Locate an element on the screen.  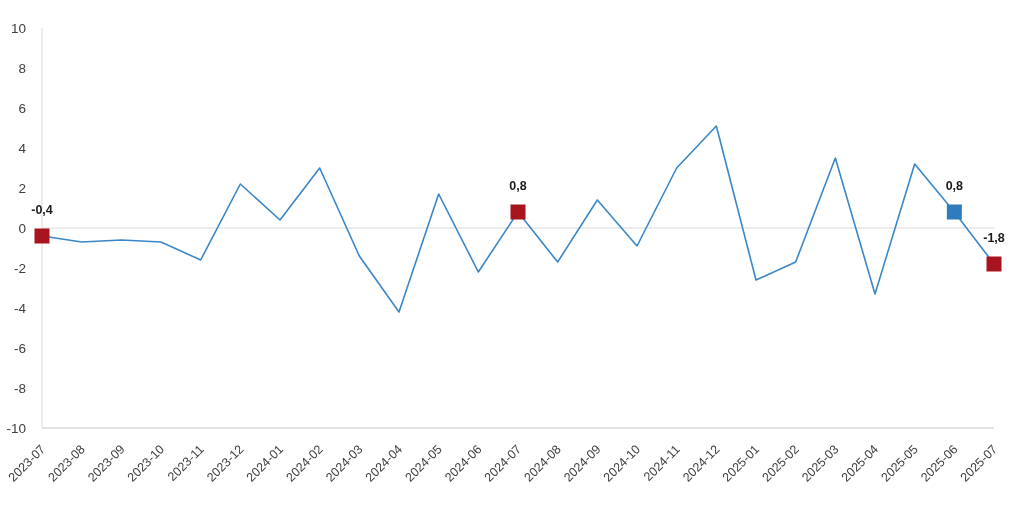
y-tick-label: 8 is located at coordinates (22, 68).